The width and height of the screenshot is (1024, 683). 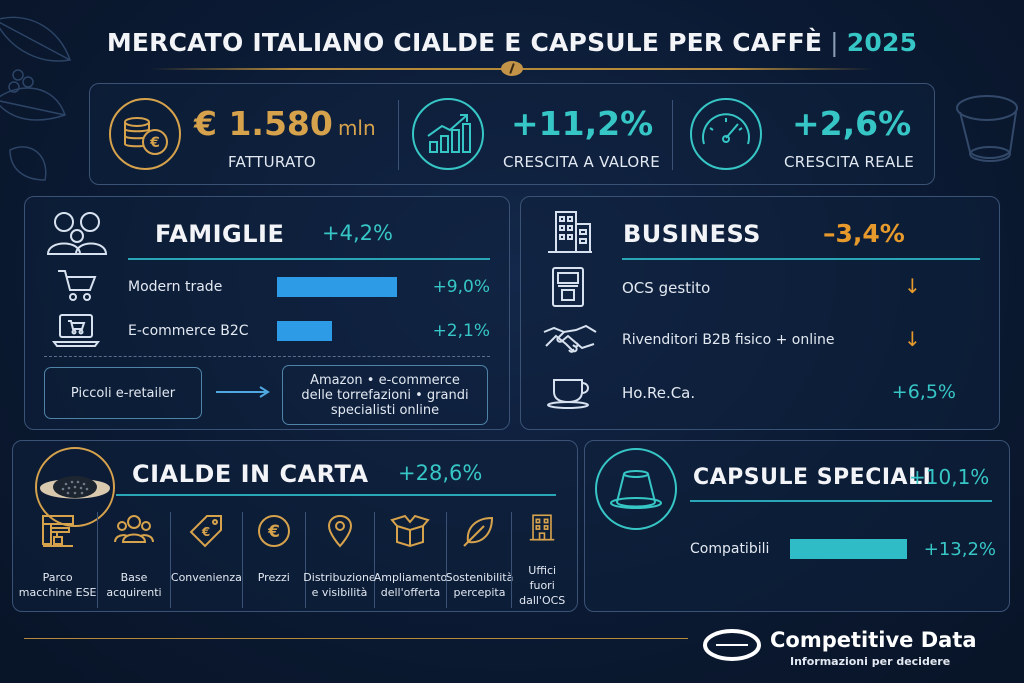 What do you see at coordinates (57, 585) in the screenshot?
I see `feature-label: Parco macchine ESE` at bounding box center [57, 585].